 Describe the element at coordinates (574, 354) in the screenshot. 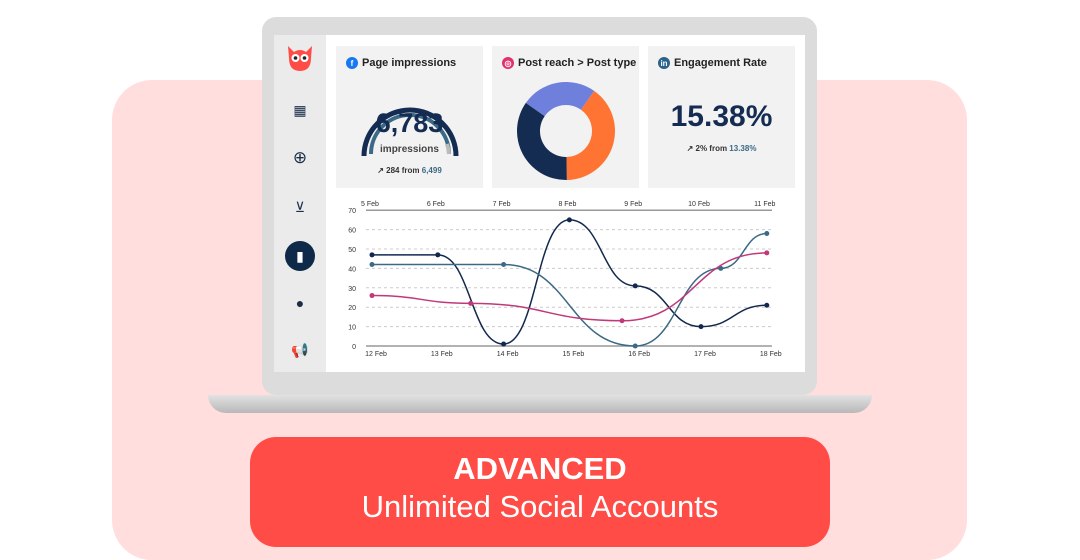

I see `x-tick-label: 15 Feb` at that location.